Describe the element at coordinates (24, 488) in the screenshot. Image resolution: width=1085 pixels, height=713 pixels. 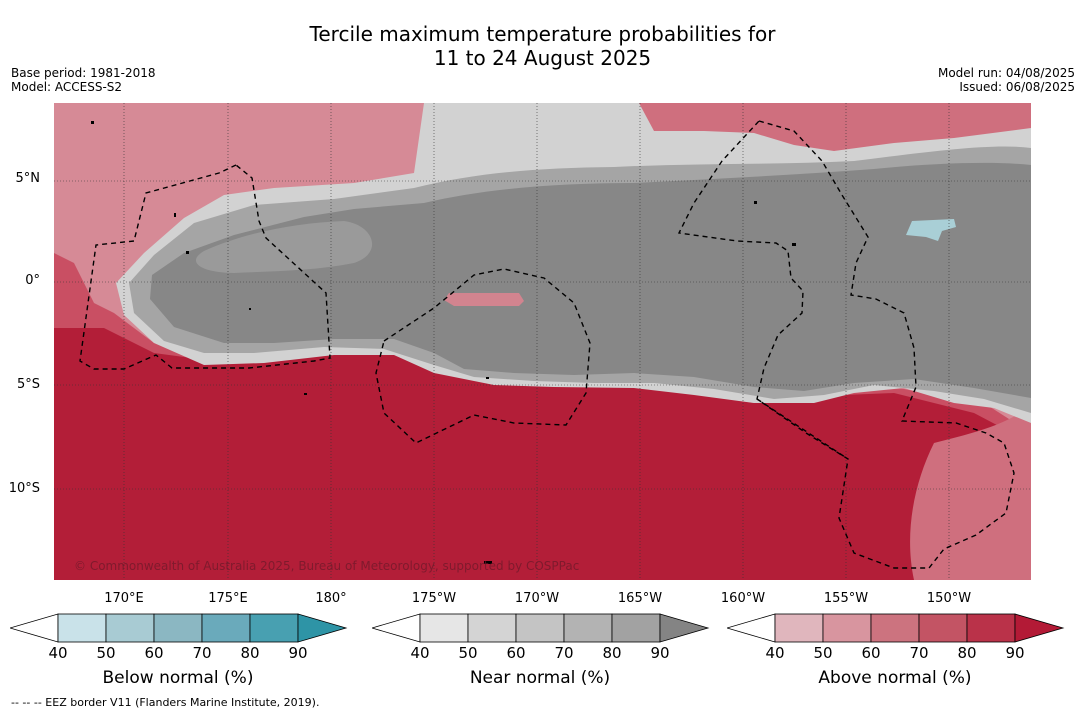
I see `lat-label-10s: 10°S` at that location.